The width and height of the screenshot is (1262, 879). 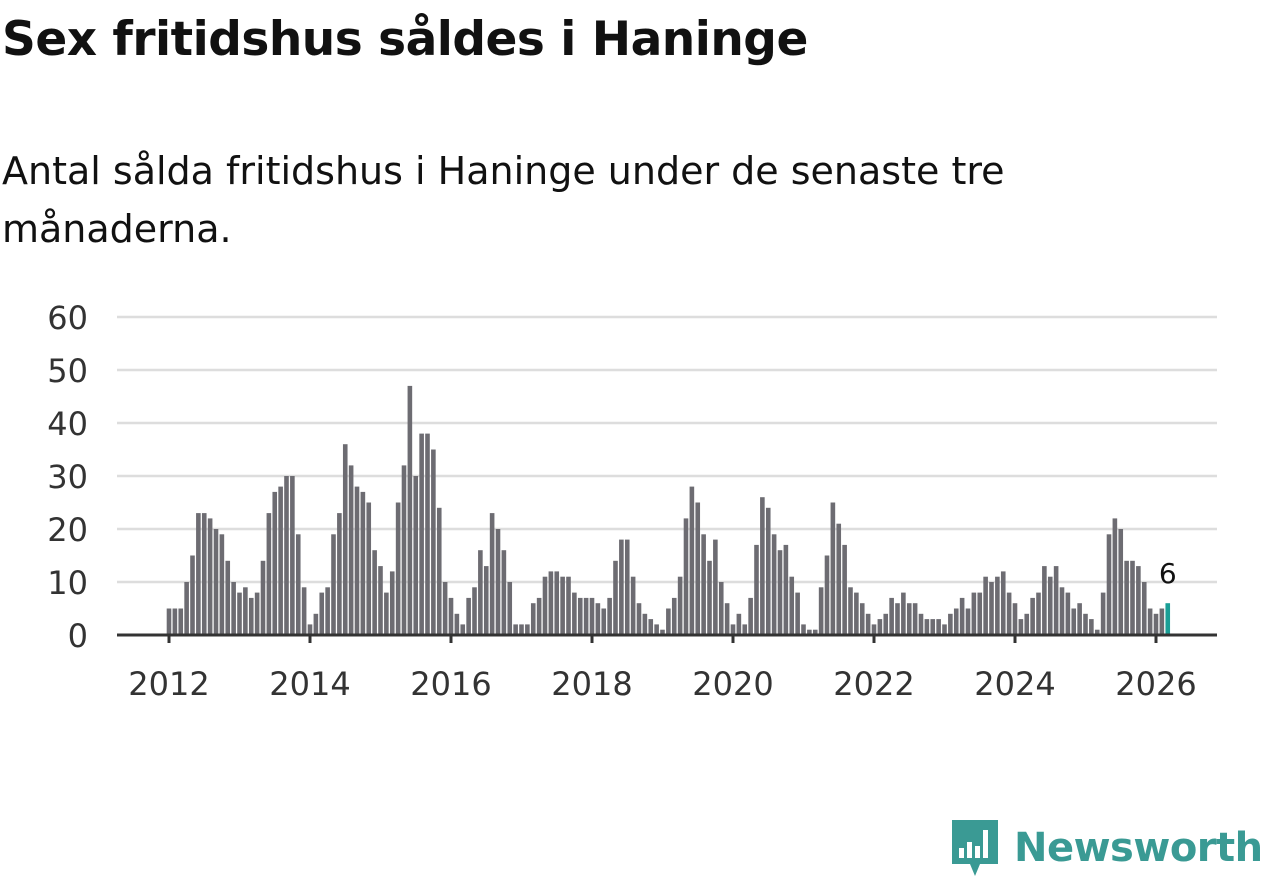 I want to click on x-tick-label: 2014, so click(x=309, y=684).